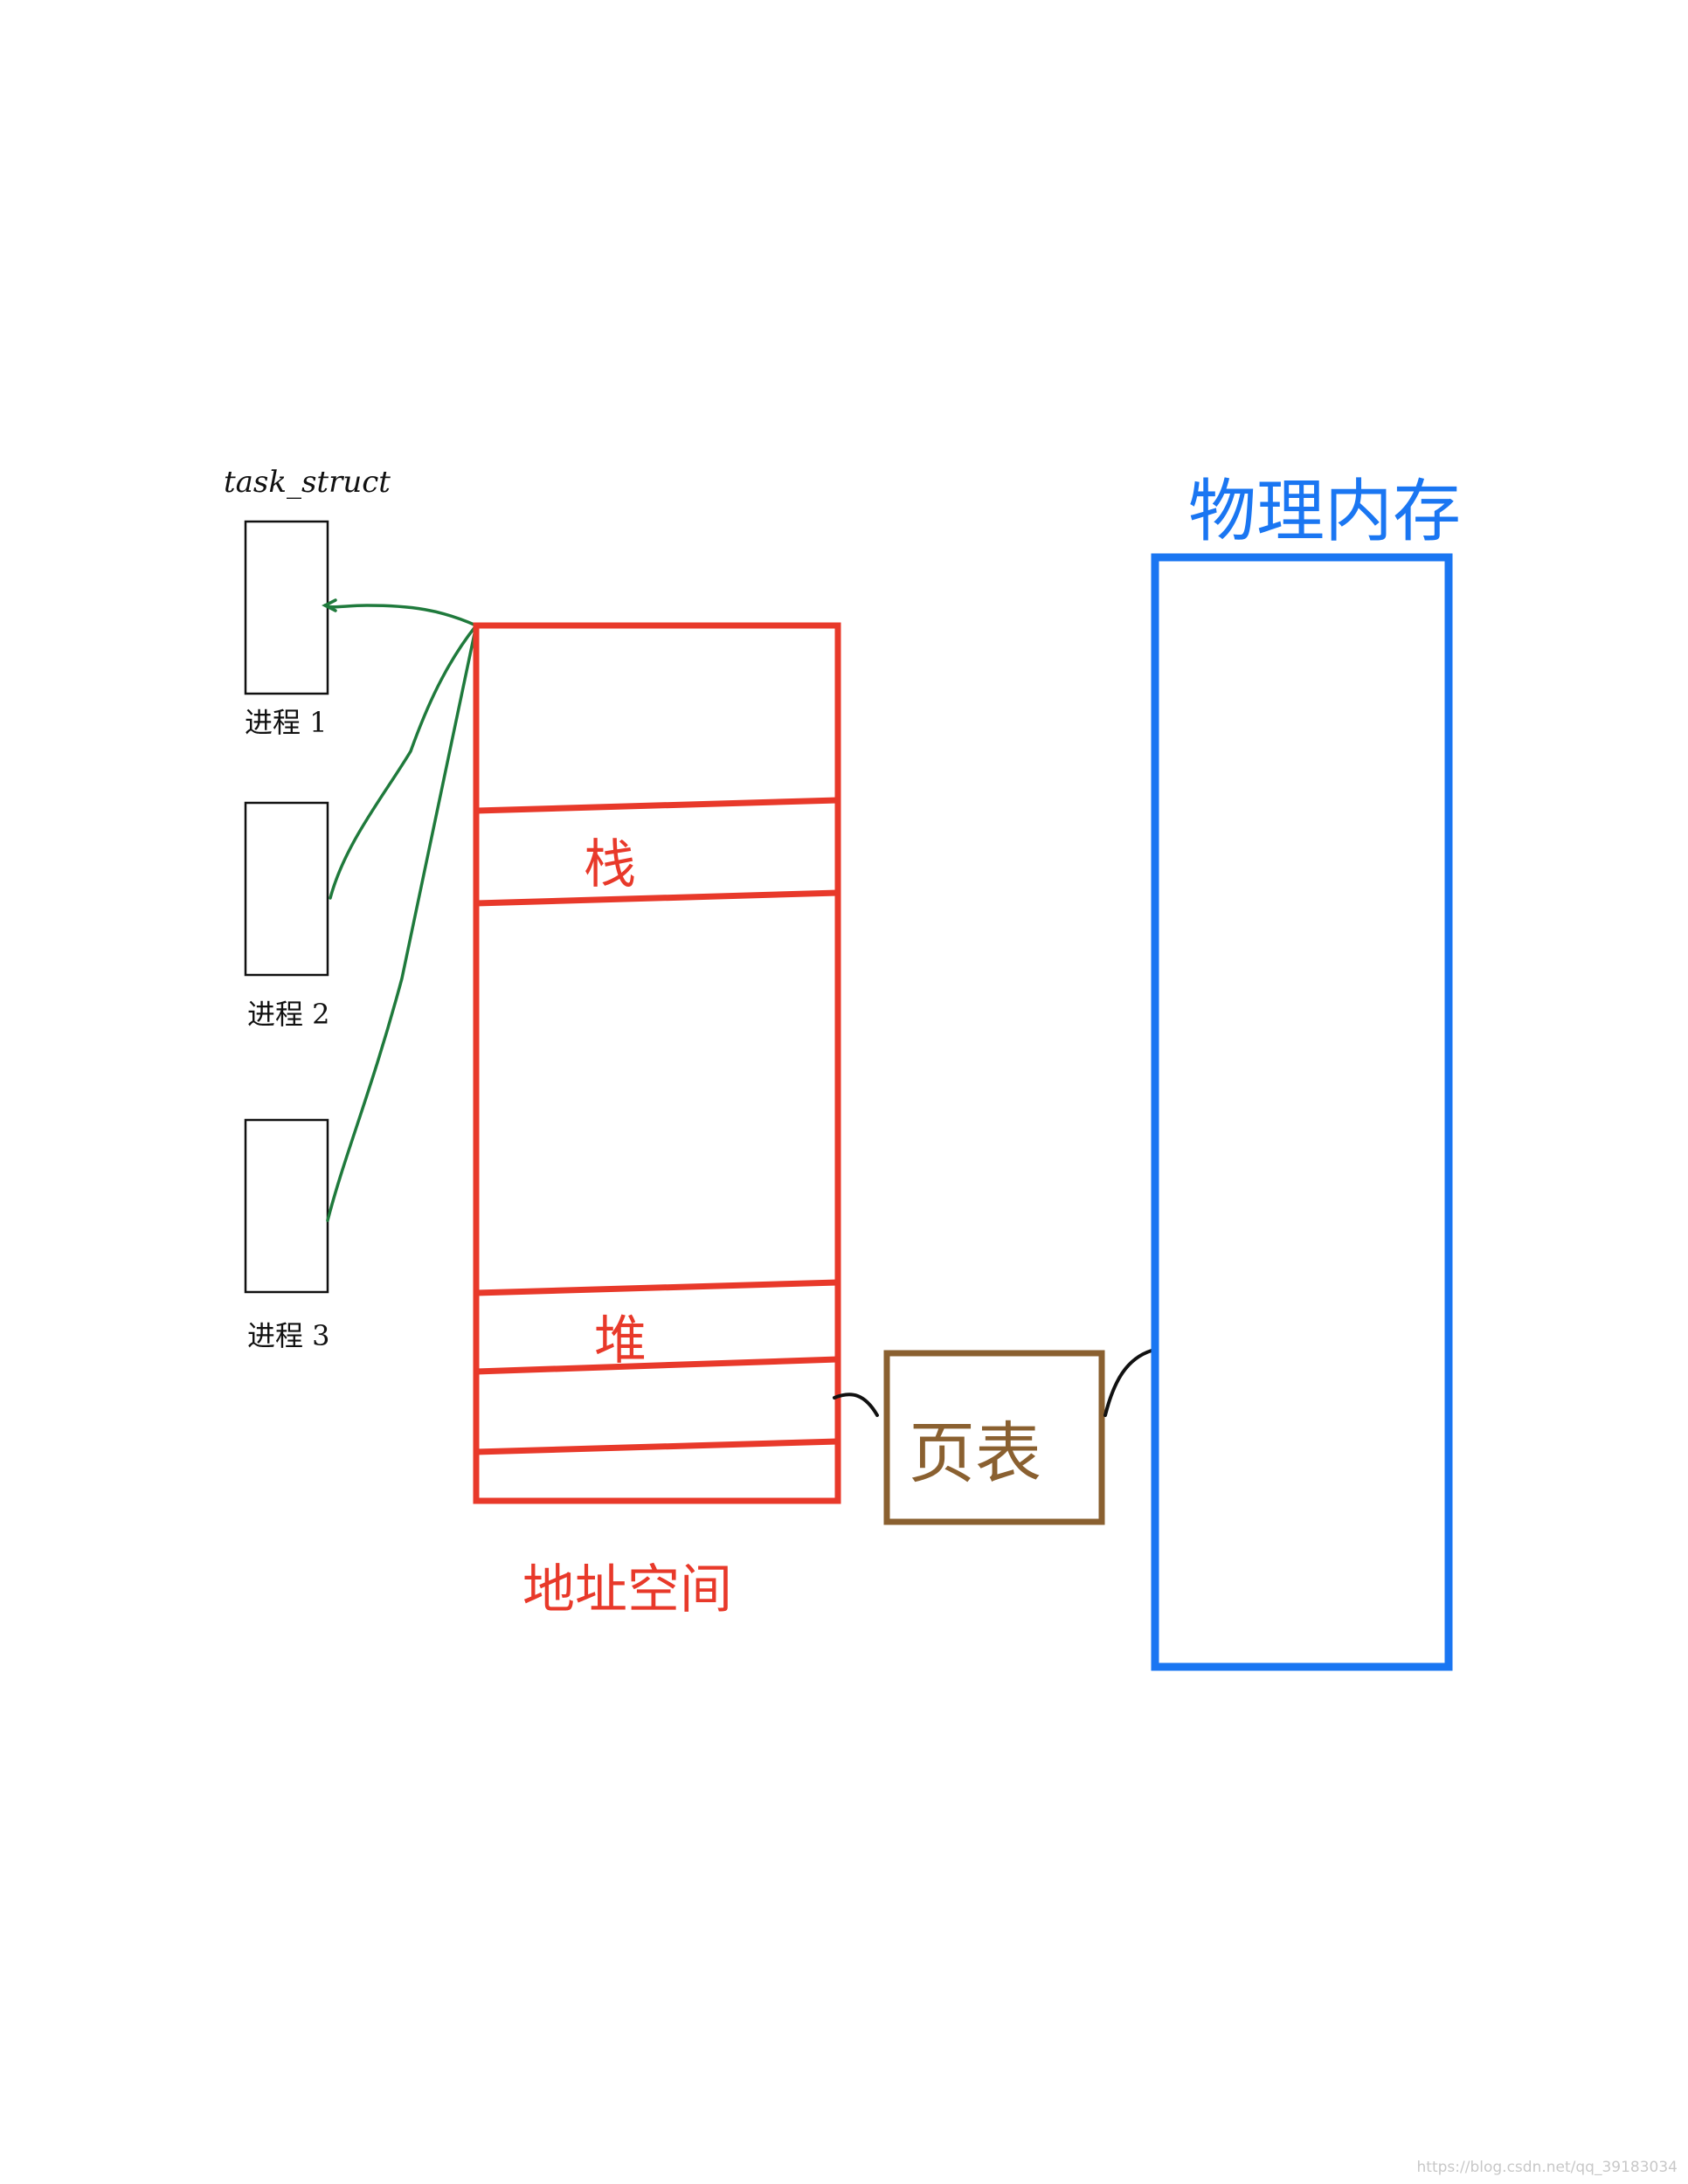 The height and width of the screenshot is (2184, 1688). What do you see at coordinates (1302, 1112) in the screenshot?
I see `physical-memory-box` at bounding box center [1302, 1112].